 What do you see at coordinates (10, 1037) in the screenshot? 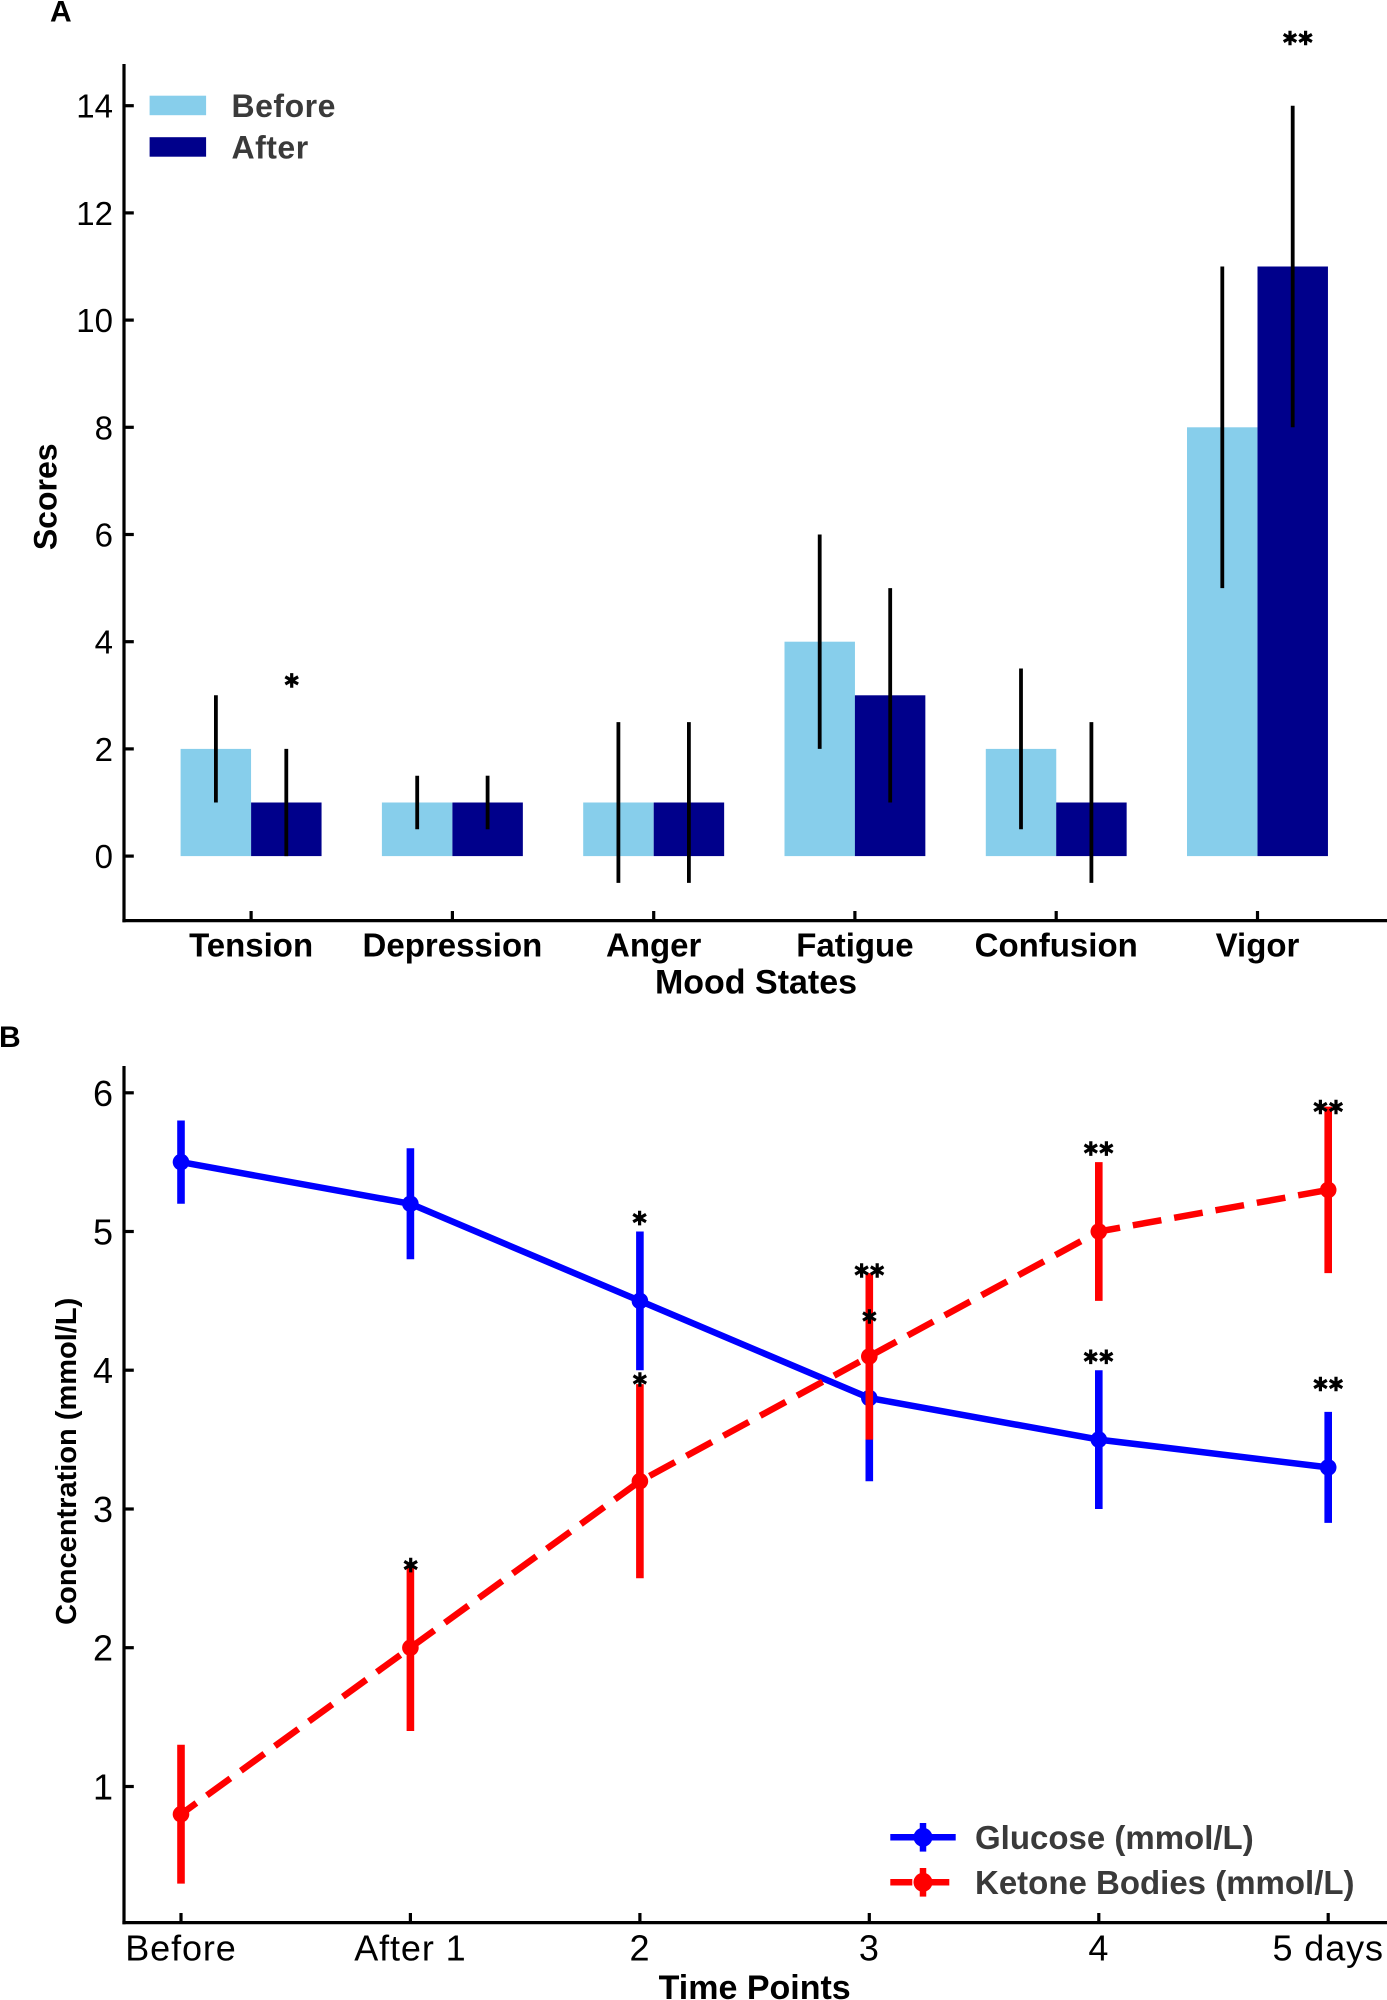
I see `svg-text: B` at bounding box center [10, 1037].